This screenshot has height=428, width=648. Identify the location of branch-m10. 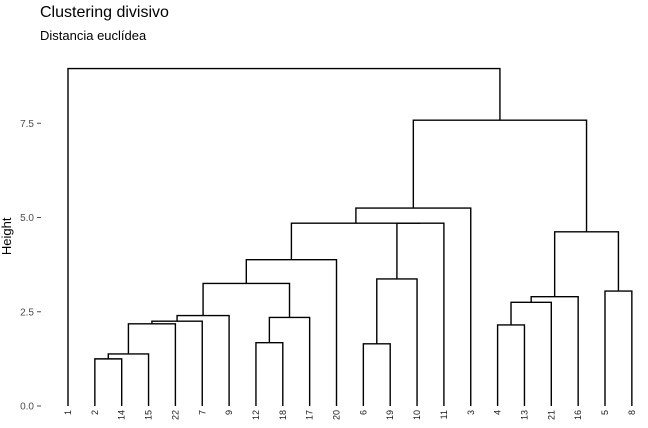
(376, 374).